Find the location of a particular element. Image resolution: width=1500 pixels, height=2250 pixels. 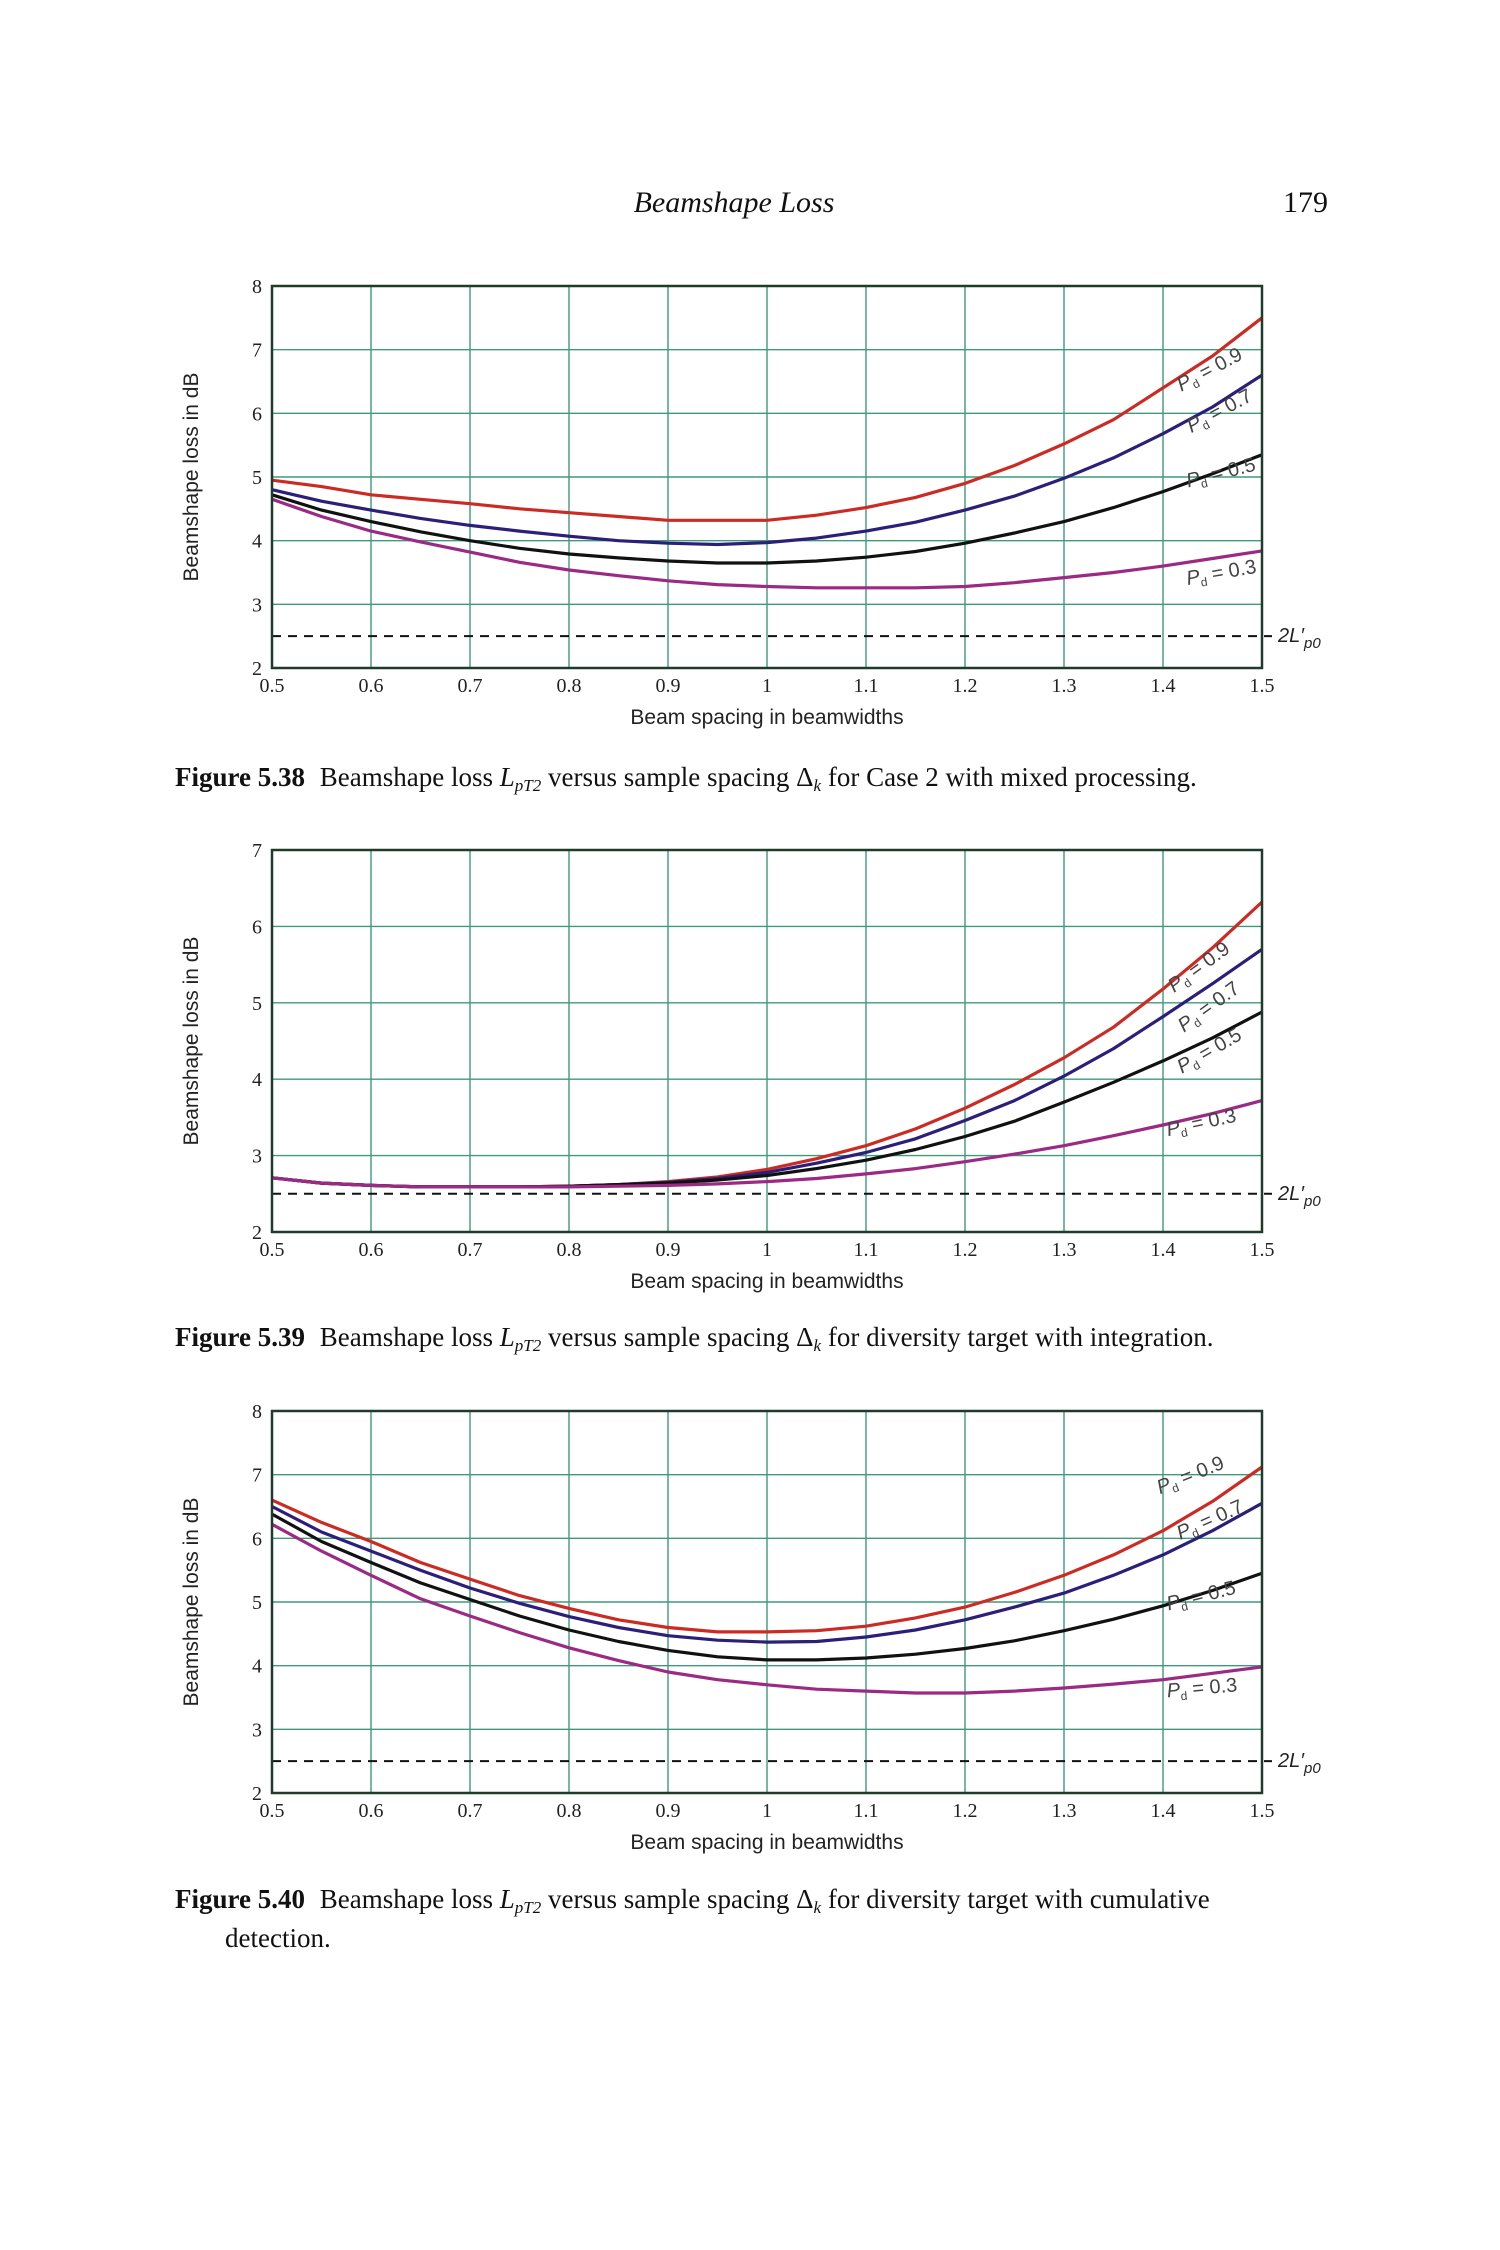

caption-symbol: L is located at coordinates (507, 1899).